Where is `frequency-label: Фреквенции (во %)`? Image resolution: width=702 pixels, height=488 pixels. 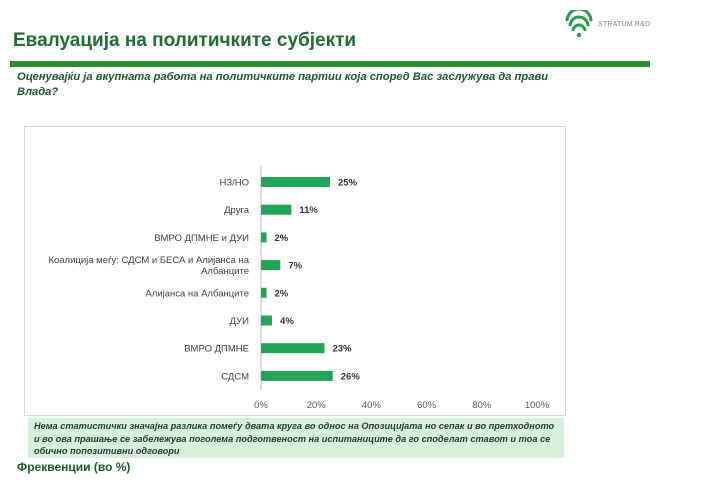 frequency-label: Фреквенции (во %) is located at coordinates (74, 467).